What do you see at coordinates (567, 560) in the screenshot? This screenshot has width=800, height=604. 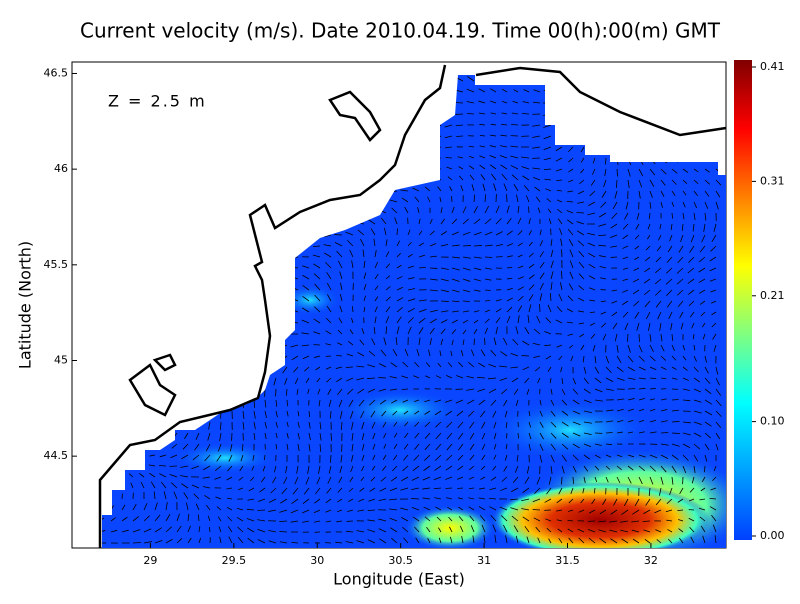 I see `x-tick-label: 31.5` at bounding box center [567, 560].